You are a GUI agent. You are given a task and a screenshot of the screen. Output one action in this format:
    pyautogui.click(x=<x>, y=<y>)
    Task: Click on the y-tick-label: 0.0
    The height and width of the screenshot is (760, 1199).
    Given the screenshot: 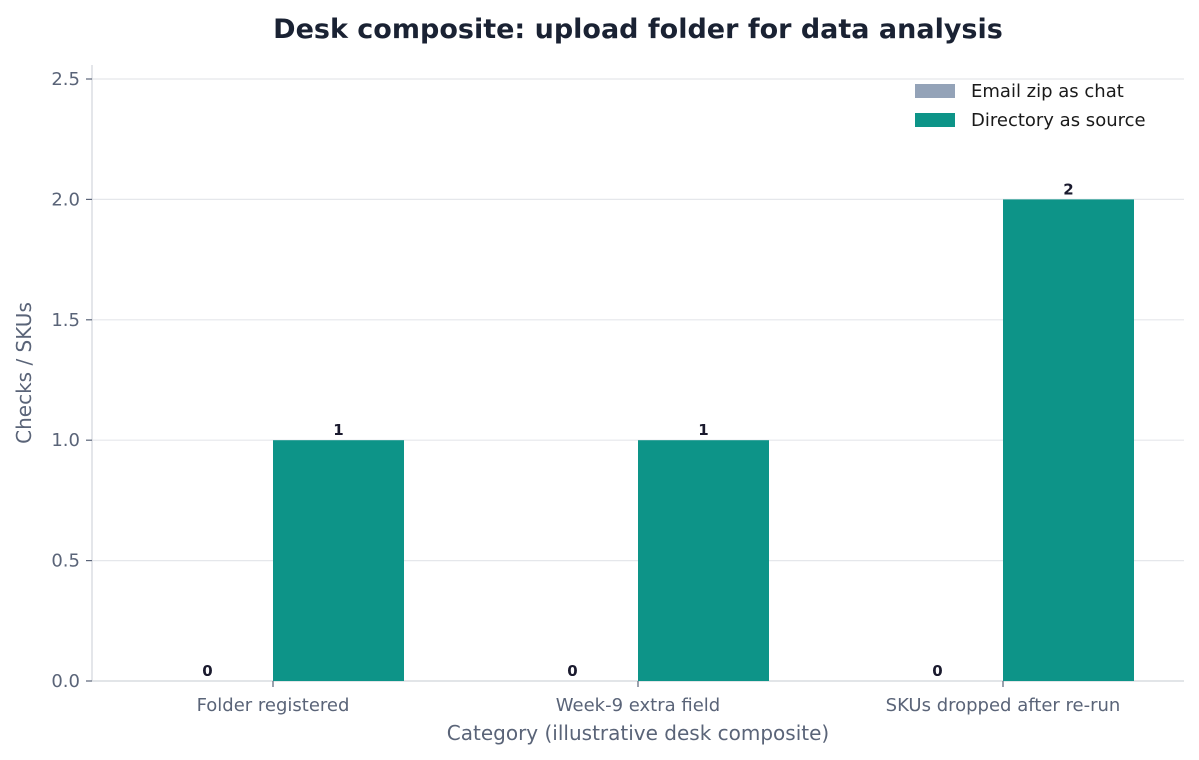 What is the action you would take?
    pyautogui.click(x=65, y=681)
    